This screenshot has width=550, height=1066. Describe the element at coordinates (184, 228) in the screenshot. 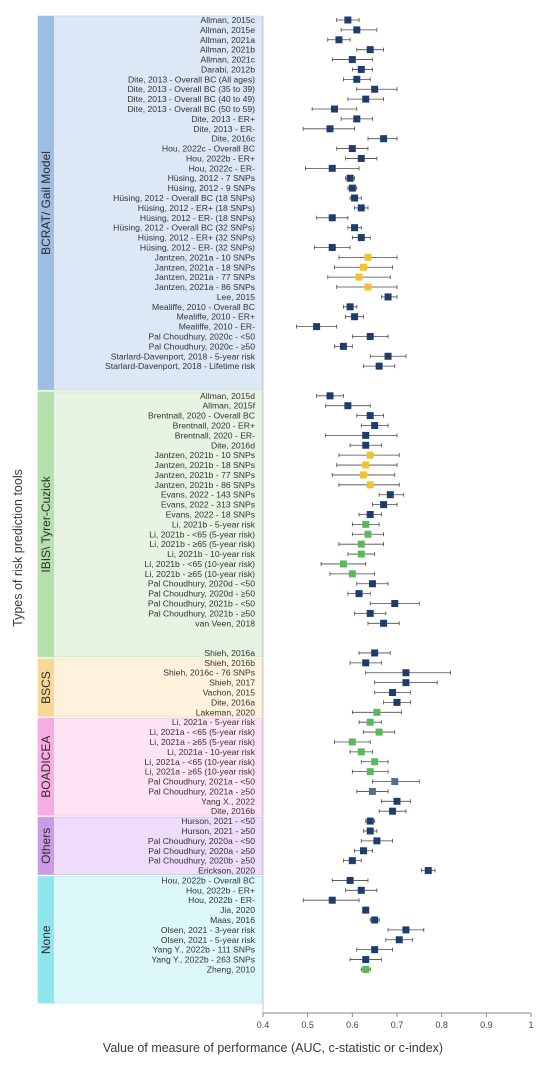

I see `row-label: Hüsing, 2012 - Overall BC (32 SNPs)` at that location.